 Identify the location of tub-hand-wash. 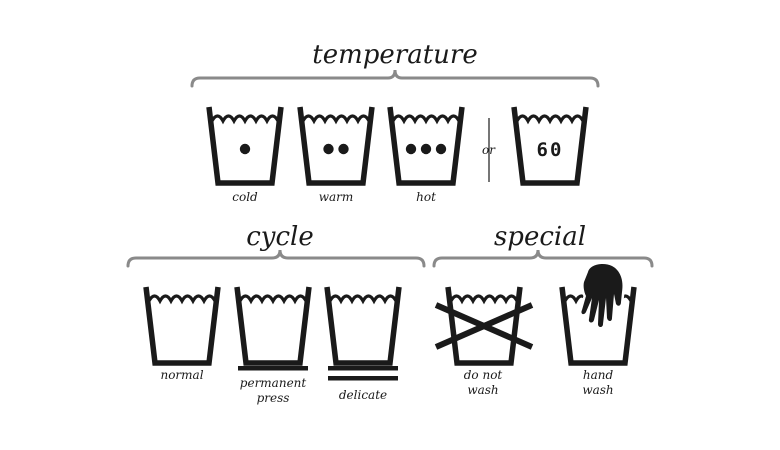
(598, 313).